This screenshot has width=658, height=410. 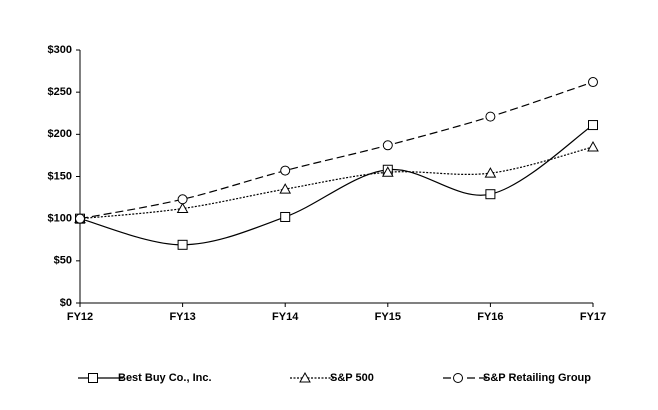 What do you see at coordinates (66, 303) in the screenshot?
I see `y-tick-label: $0` at bounding box center [66, 303].